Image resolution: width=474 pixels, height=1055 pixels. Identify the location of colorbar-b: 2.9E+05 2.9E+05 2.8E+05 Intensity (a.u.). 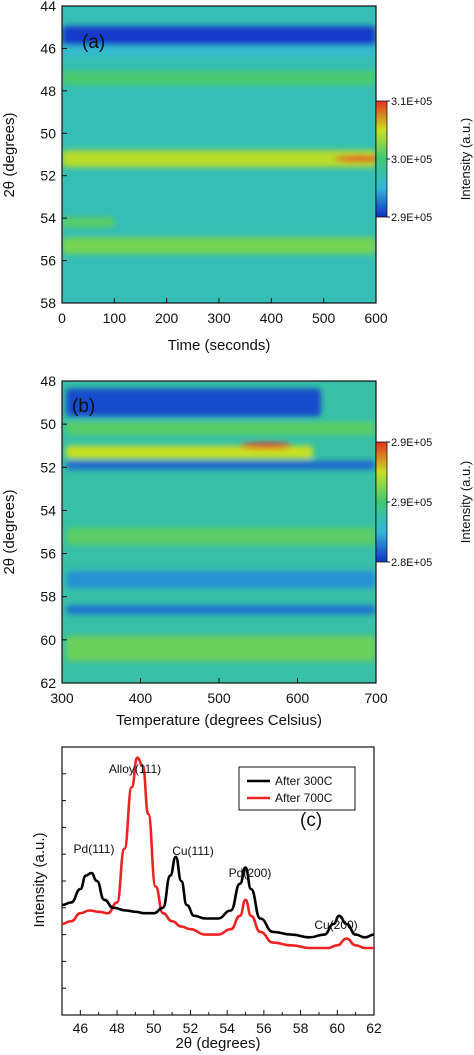
(424, 503).